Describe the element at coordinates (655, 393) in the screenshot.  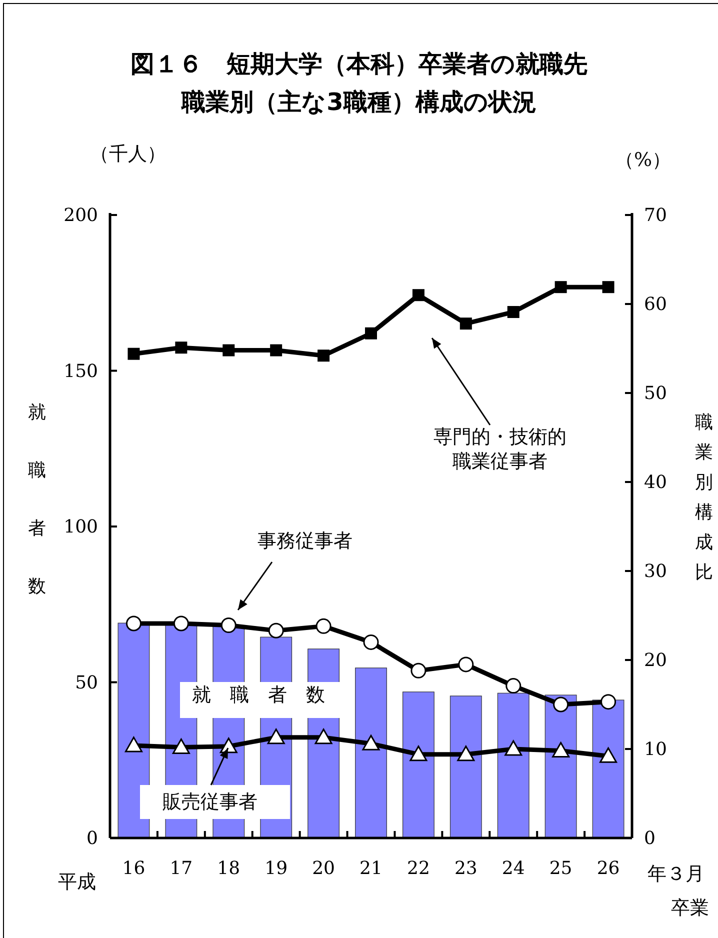
I see `y2-tick-label: 50` at that location.